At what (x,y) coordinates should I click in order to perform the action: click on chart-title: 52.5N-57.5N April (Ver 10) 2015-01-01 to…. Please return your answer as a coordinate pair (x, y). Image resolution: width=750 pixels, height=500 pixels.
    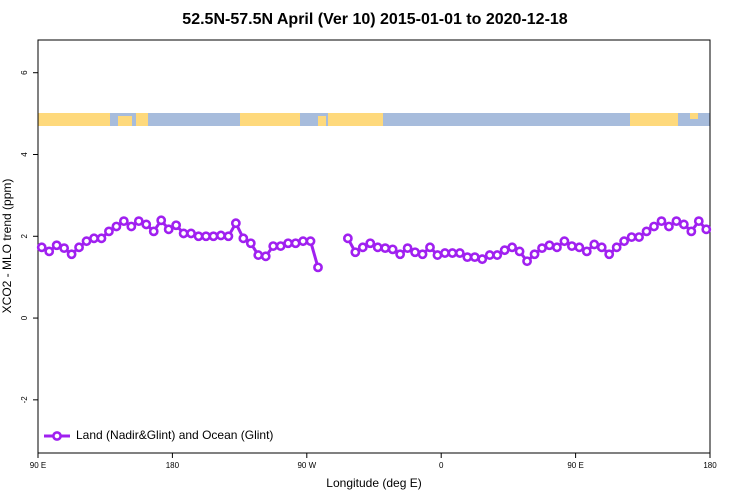
    Looking at the image, I should click on (375, 19).